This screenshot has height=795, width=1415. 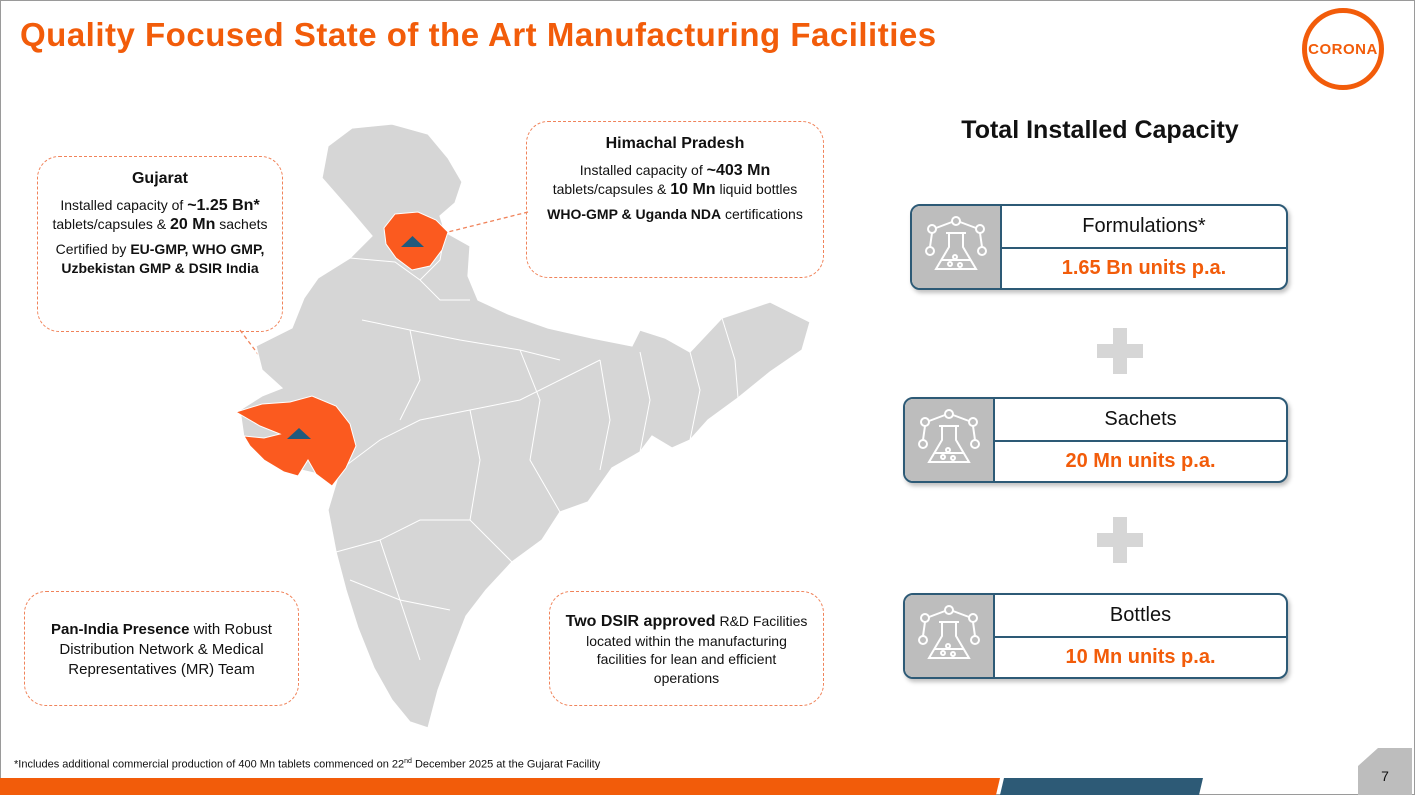 I want to click on gujarat-region, so click(x=295, y=441).